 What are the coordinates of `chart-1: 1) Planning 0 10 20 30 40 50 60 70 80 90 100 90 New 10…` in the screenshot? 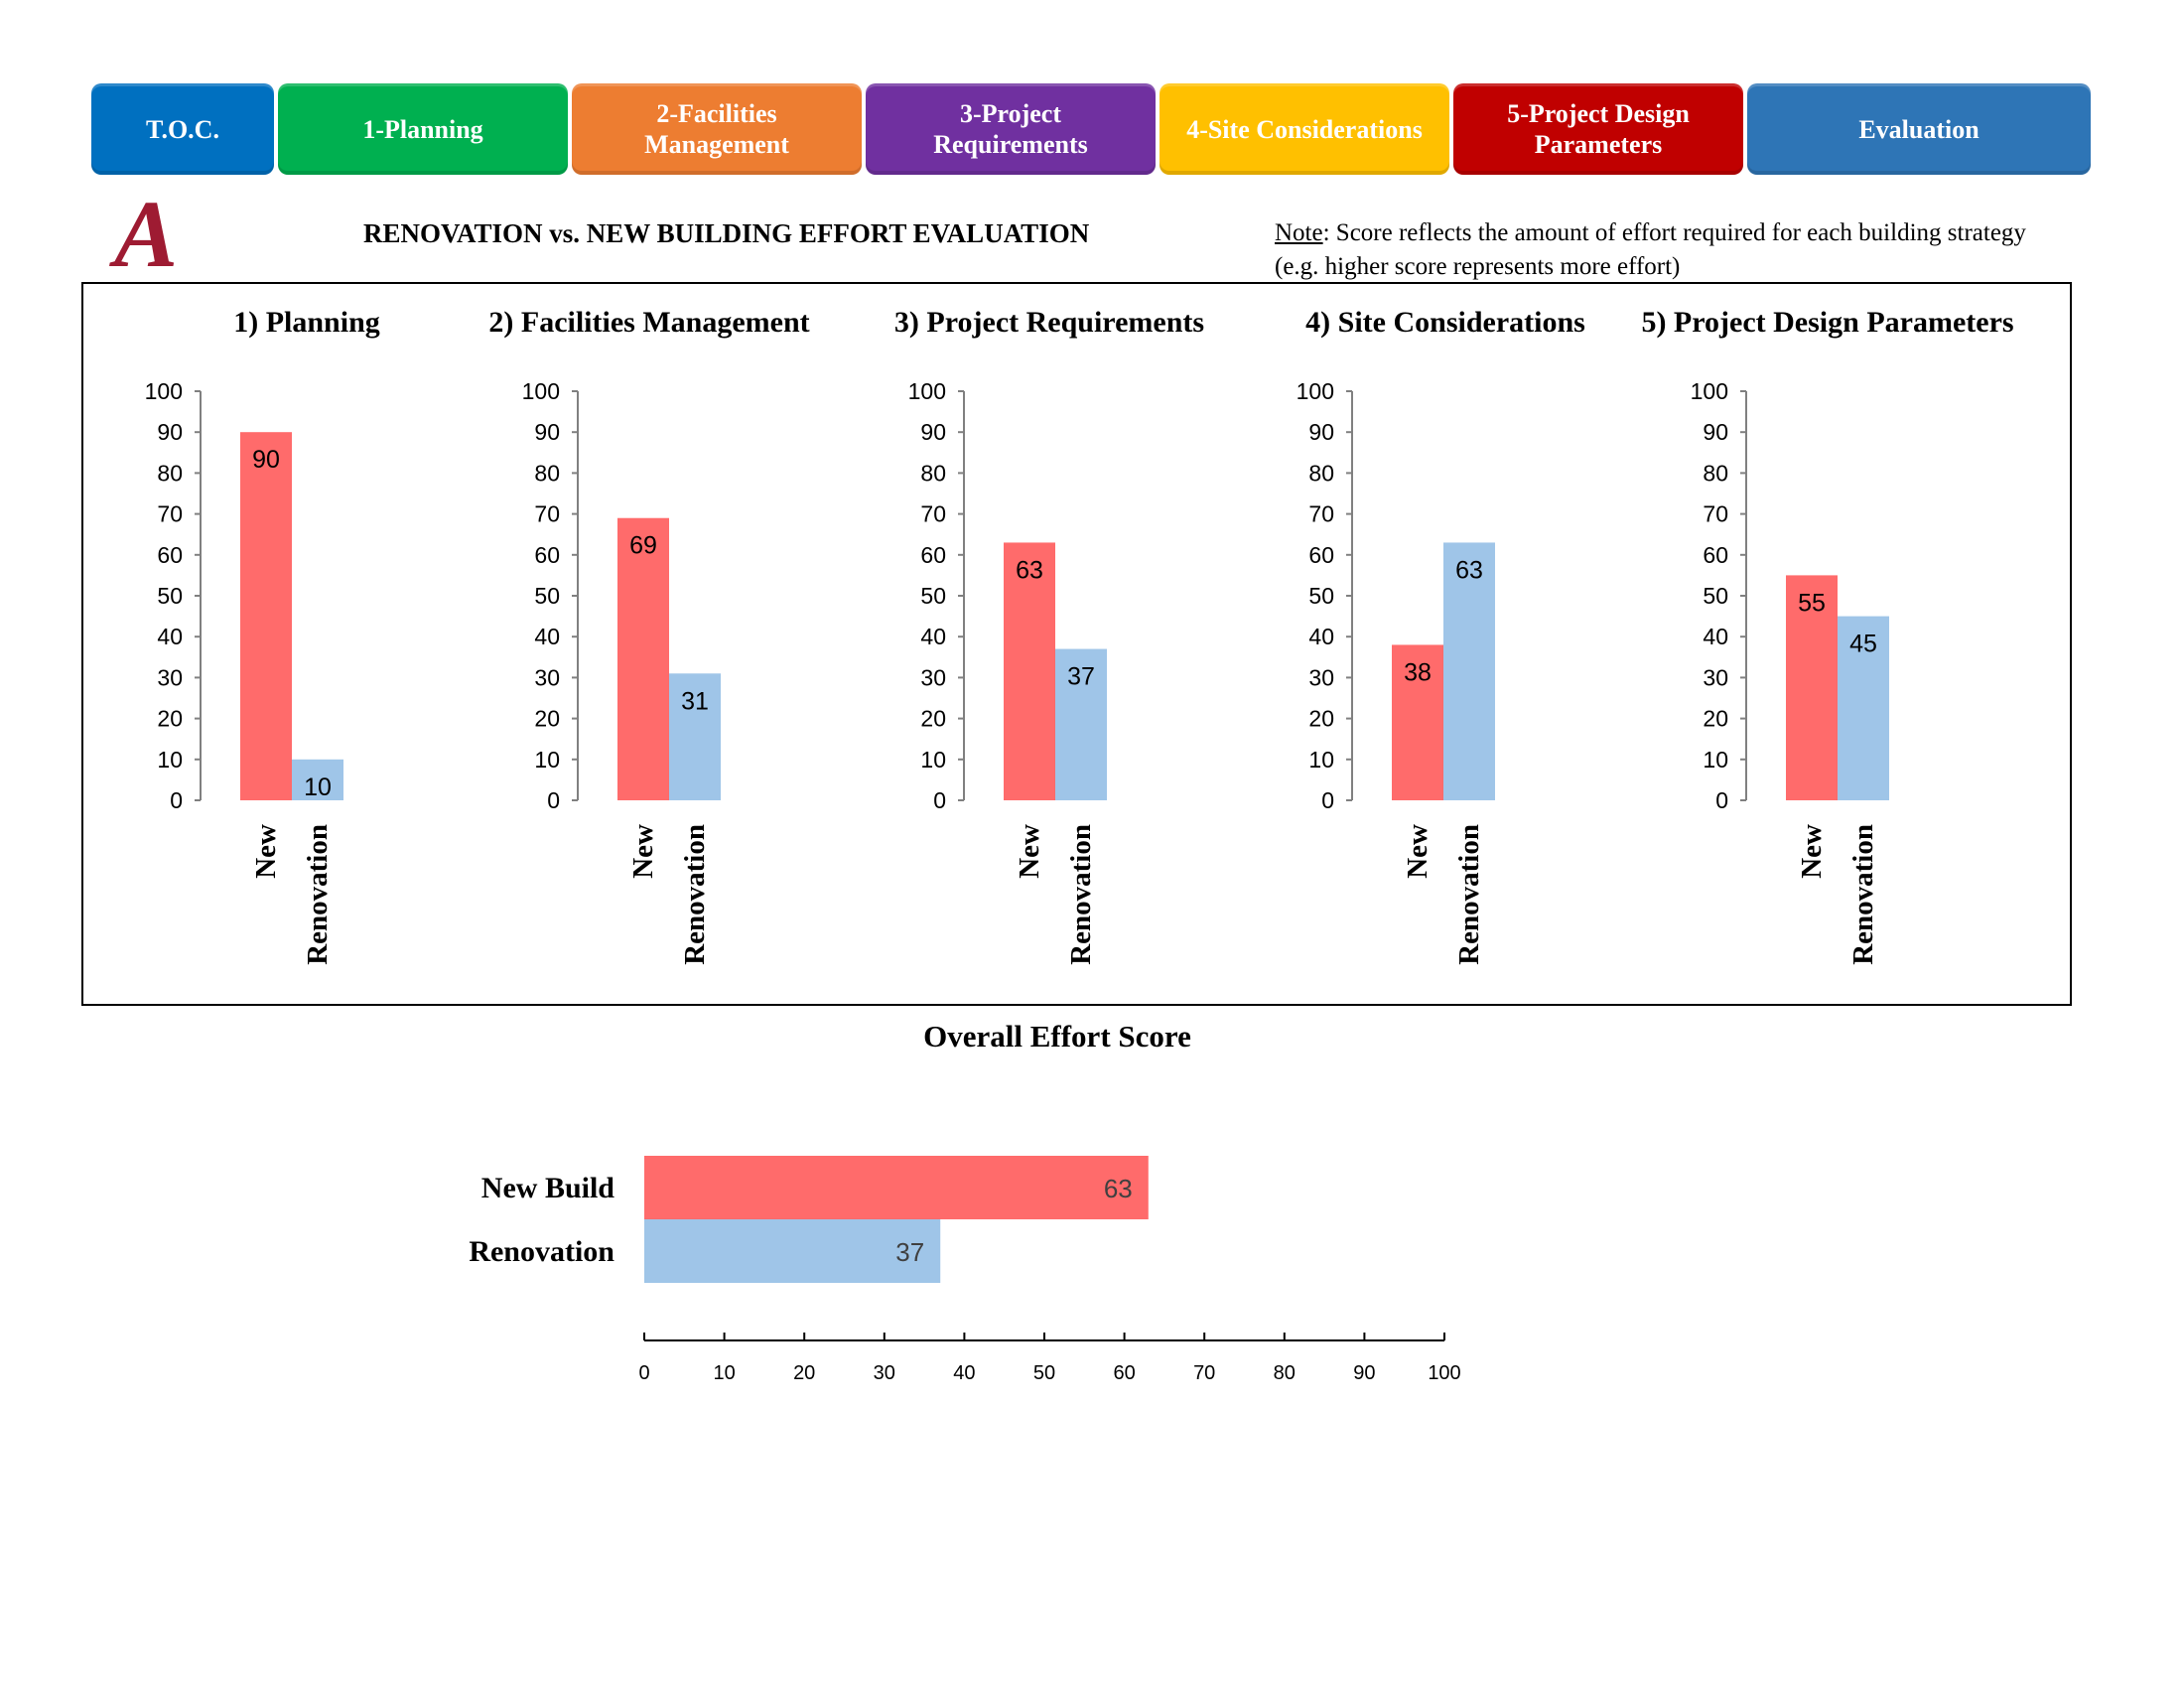 It's located at (262, 635).